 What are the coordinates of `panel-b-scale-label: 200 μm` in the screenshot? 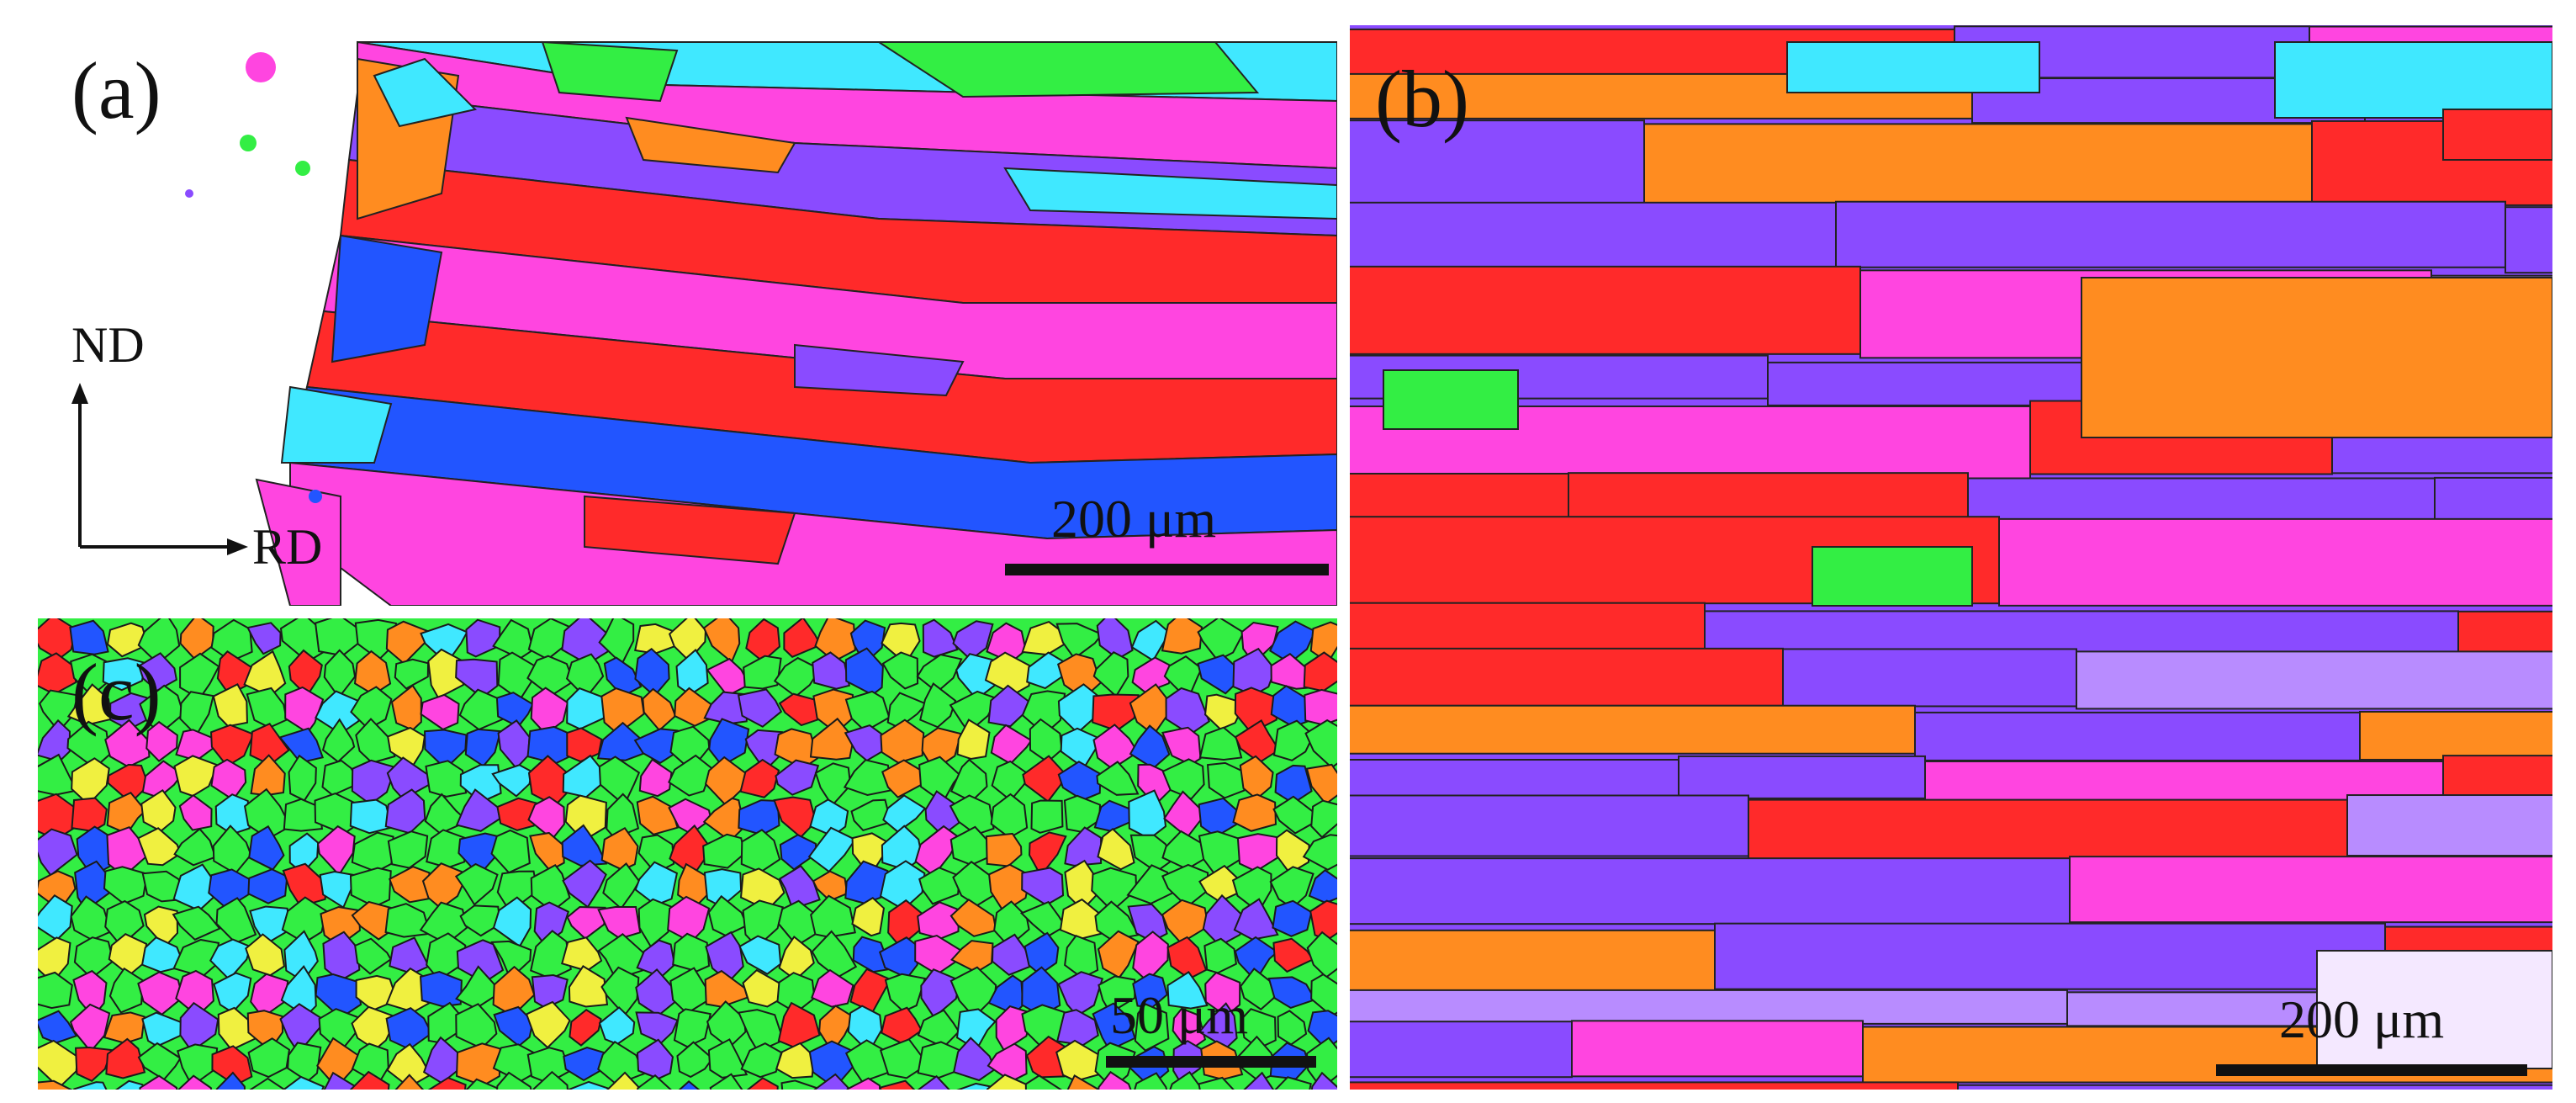 It's located at (2362, 1019).